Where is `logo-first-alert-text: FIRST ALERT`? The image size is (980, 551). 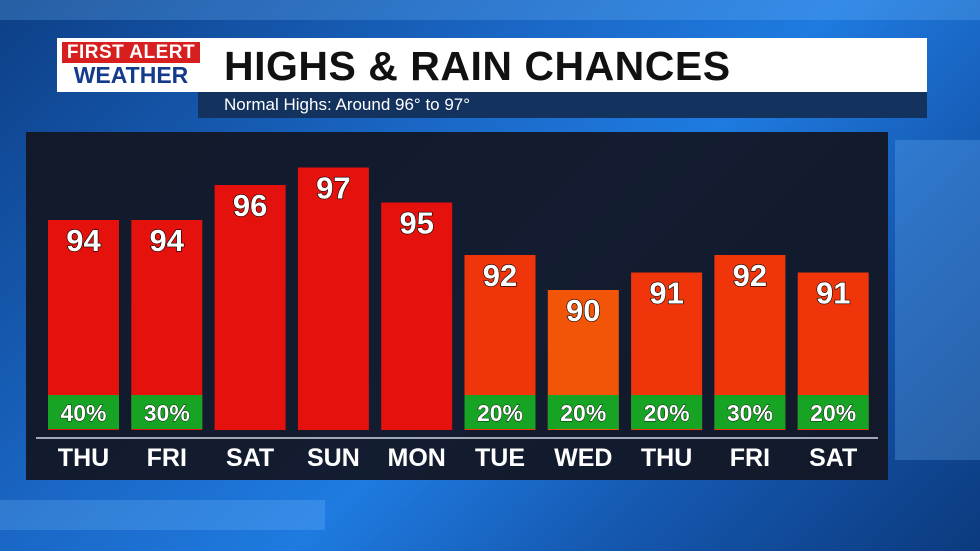
logo-first-alert-text: FIRST ALERT is located at coordinates (131, 52).